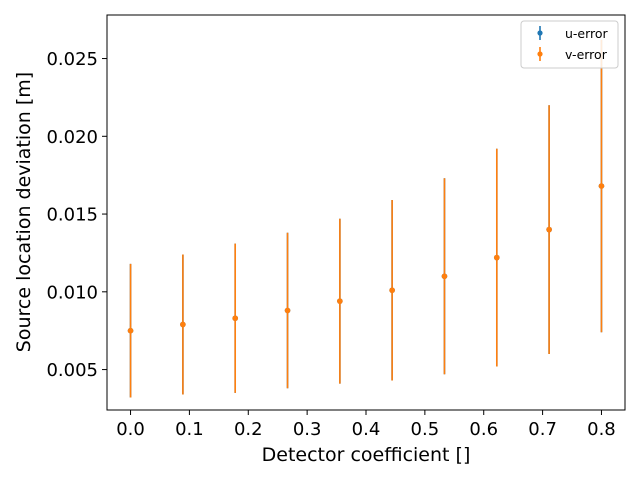  What do you see at coordinates (72, 370) in the screenshot?
I see `y-tick-label: 0.005` at bounding box center [72, 370].